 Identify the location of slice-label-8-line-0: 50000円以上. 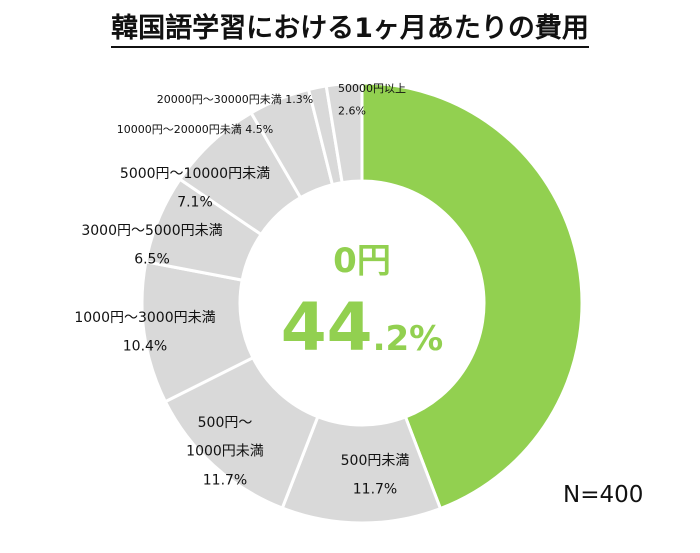
(372, 88).